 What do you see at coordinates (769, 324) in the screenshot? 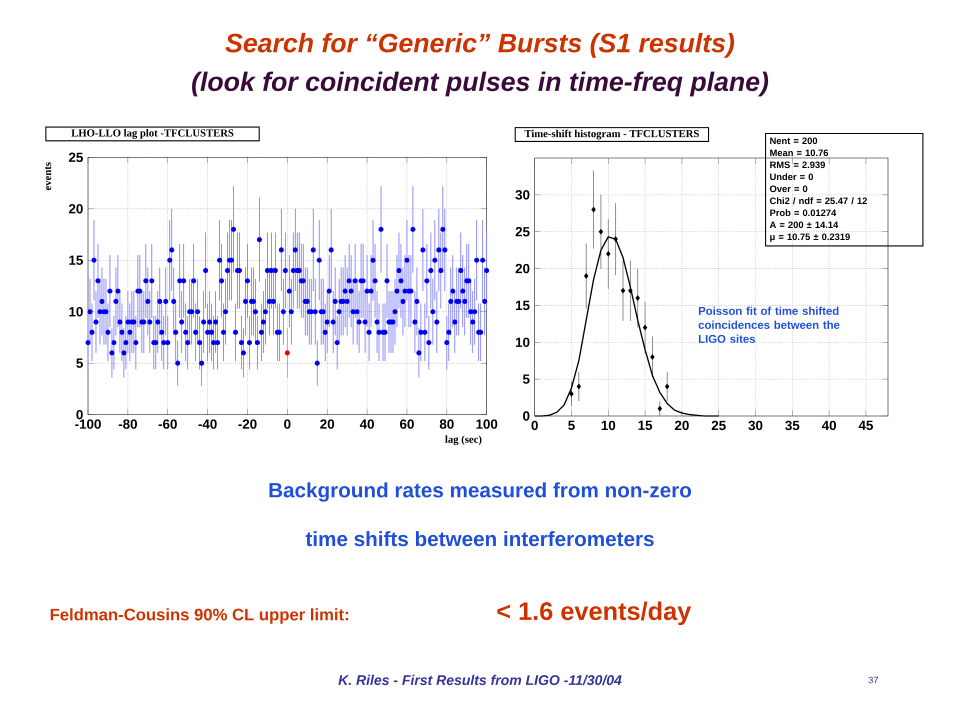
I see `annotation: Poisson fit of time shifted coincidences between the LIGO sites` at bounding box center [769, 324].